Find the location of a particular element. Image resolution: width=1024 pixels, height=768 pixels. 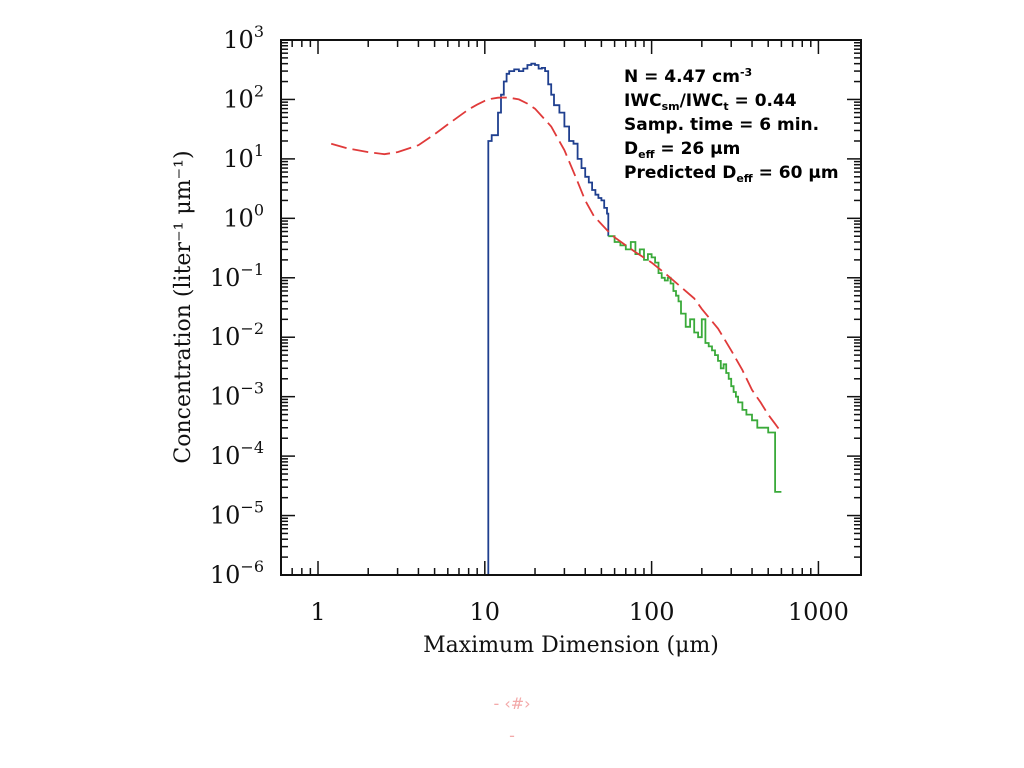

y-tick-label: 10¹ is located at coordinates (243, 157).